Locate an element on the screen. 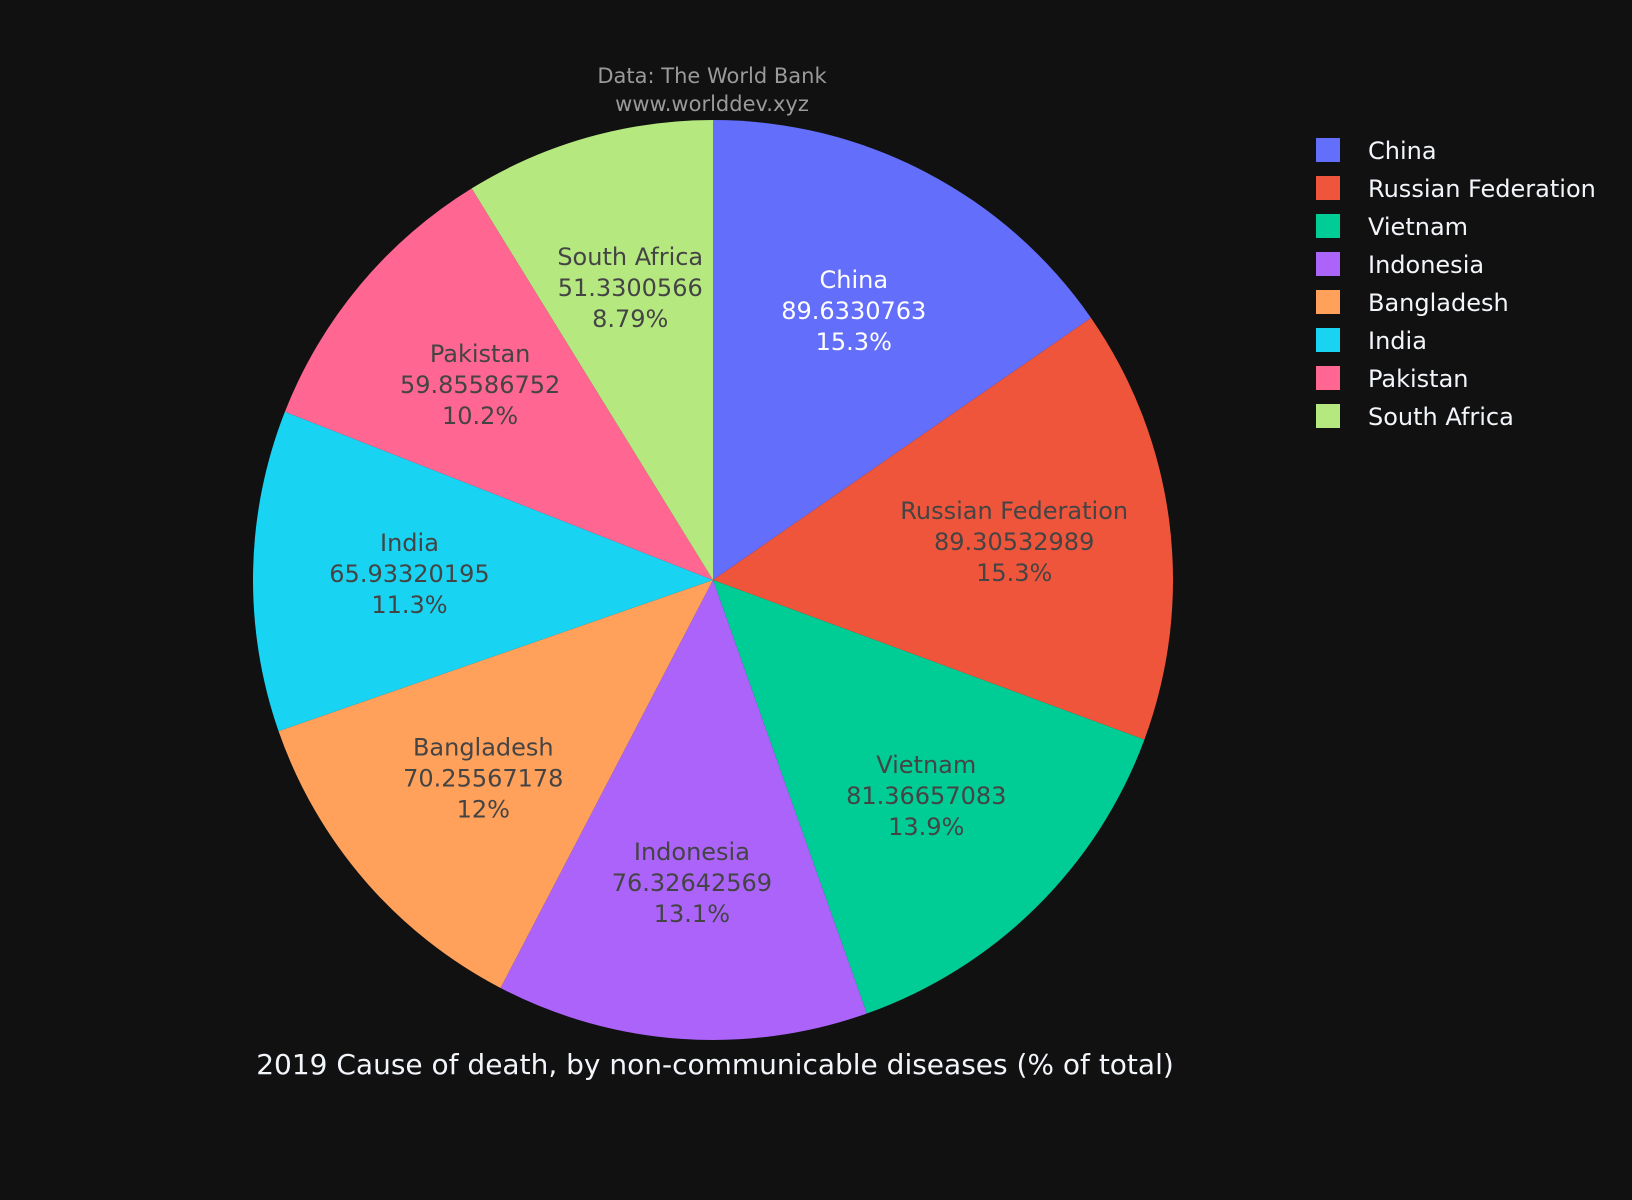 The image size is (1632, 1200). slice-label-value-vietnam: 81.36657083 is located at coordinates (926, 796).